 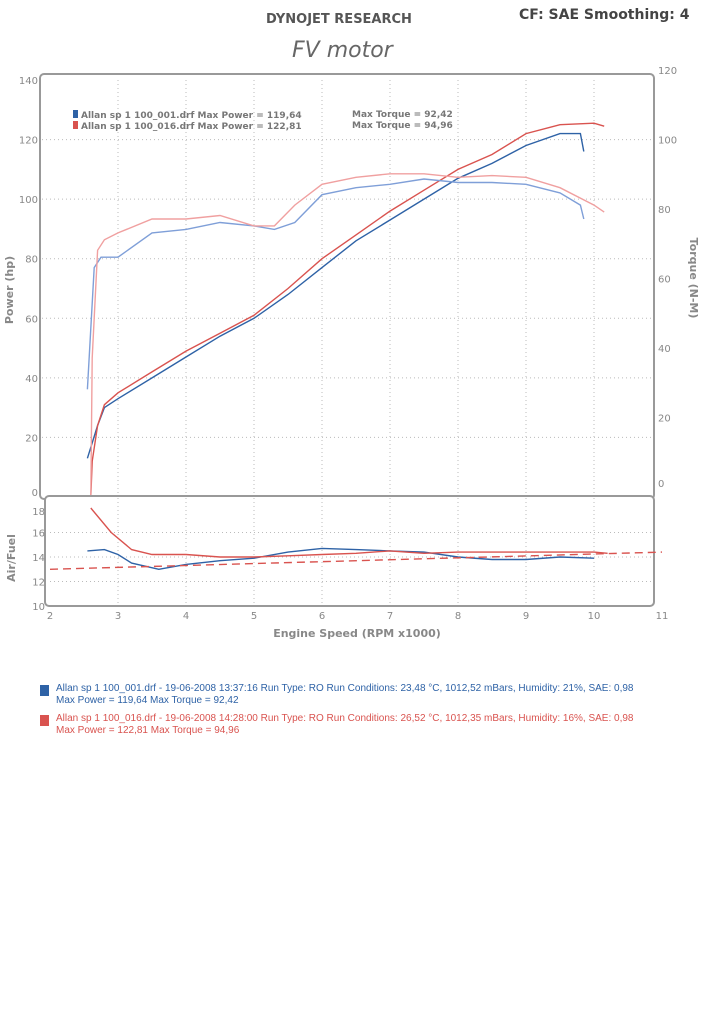 I want to click on power-tick-label: 140, so click(x=28, y=81).